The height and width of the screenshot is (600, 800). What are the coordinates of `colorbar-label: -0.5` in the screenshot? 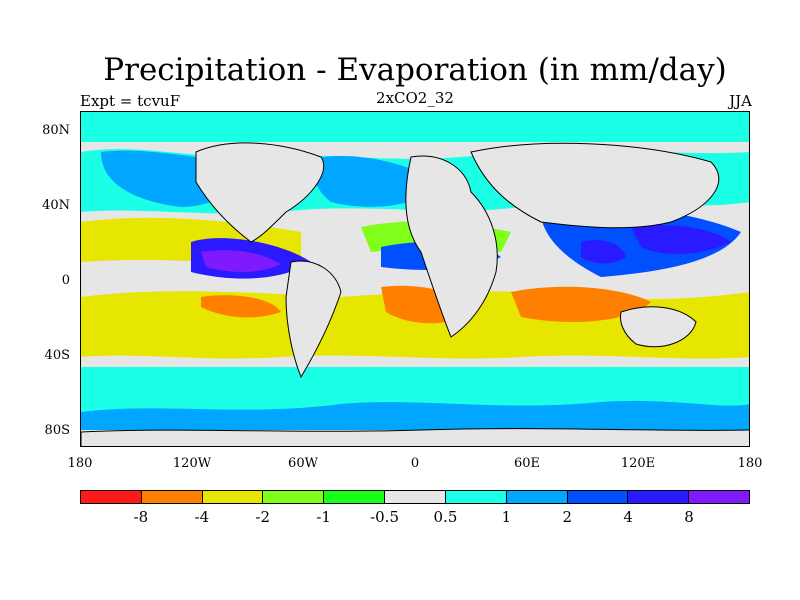 It's located at (384, 517).